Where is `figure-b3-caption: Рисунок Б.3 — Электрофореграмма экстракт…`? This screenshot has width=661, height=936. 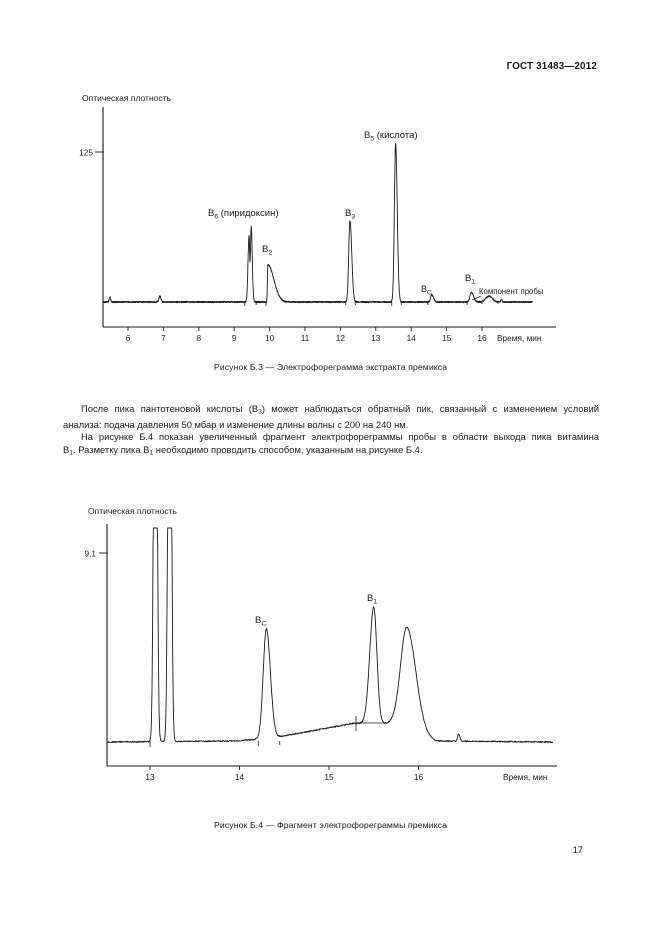 figure-b3-caption: Рисунок Б.3 — Электрофореграмма экстракт… is located at coordinates (330, 367).